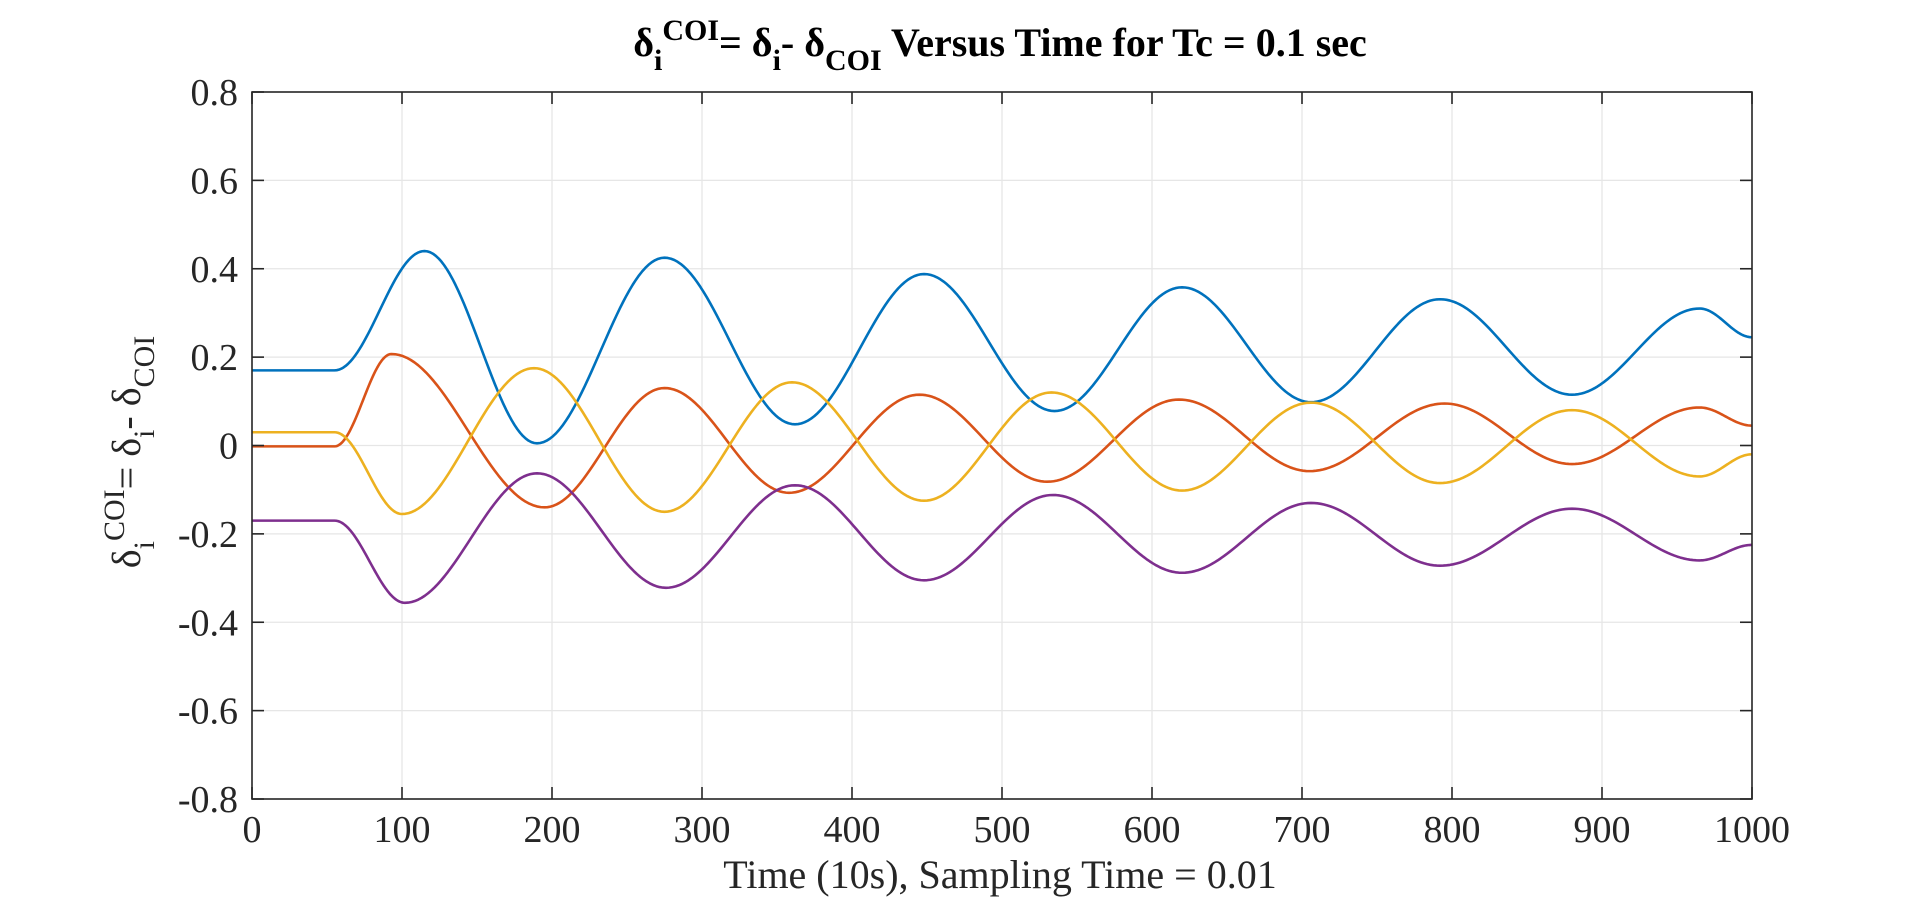 Image resolution: width=1920 pixels, height=900 pixels. I want to click on y-tick-label: 0.2, so click(215, 358).